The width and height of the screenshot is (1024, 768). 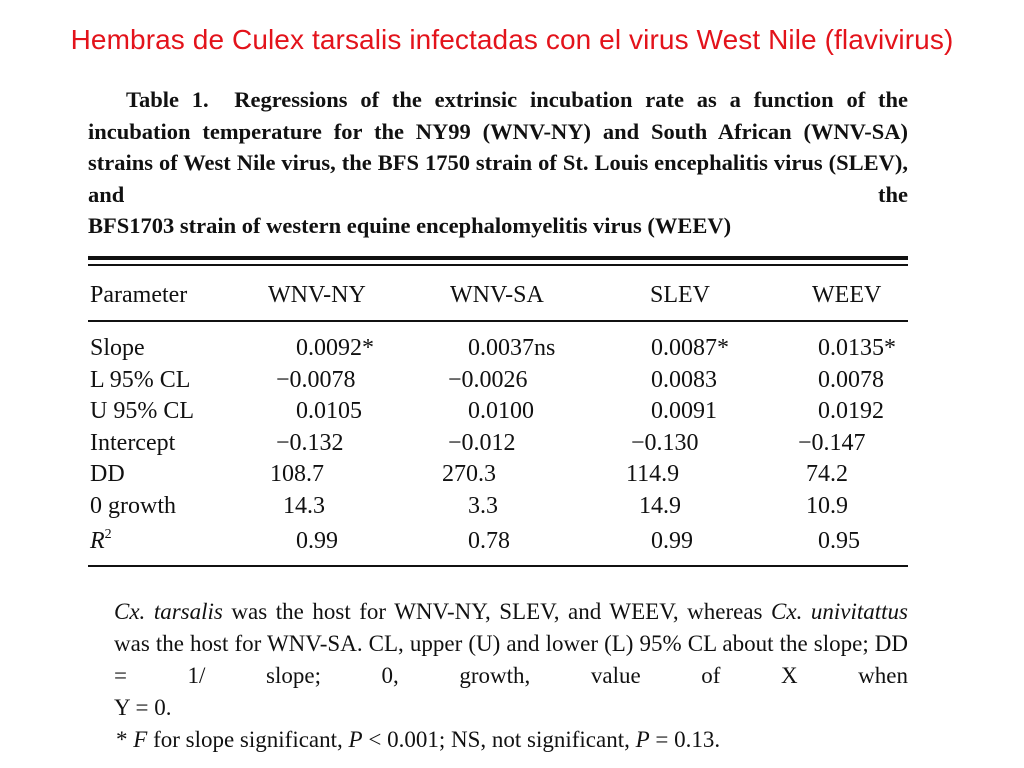 What do you see at coordinates (498, 258) in the screenshot?
I see `table-top-rule-thick` at bounding box center [498, 258].